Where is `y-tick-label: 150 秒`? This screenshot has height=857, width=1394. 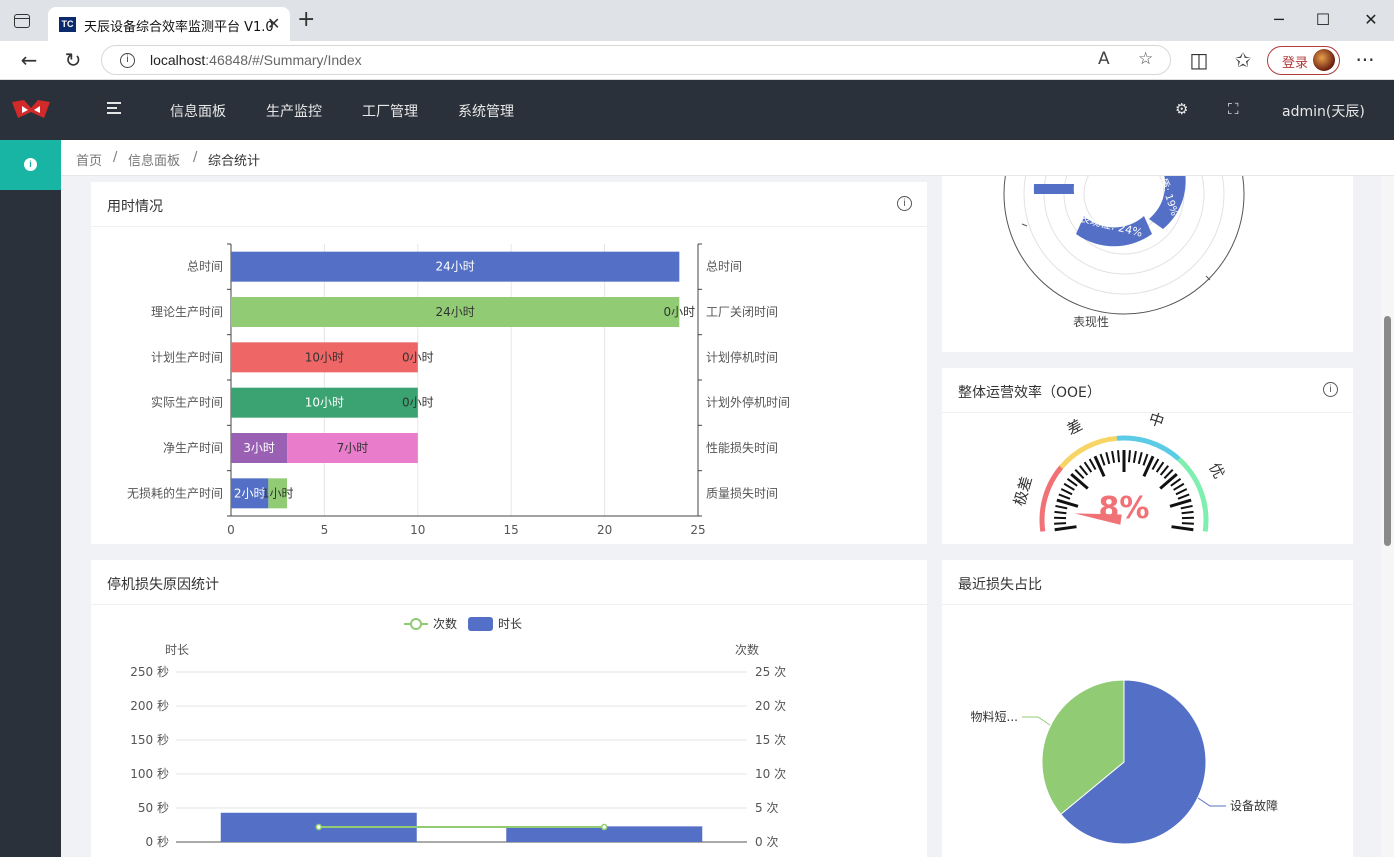
y-tick-label: 150 秒 is located at coordinates (149, 740).